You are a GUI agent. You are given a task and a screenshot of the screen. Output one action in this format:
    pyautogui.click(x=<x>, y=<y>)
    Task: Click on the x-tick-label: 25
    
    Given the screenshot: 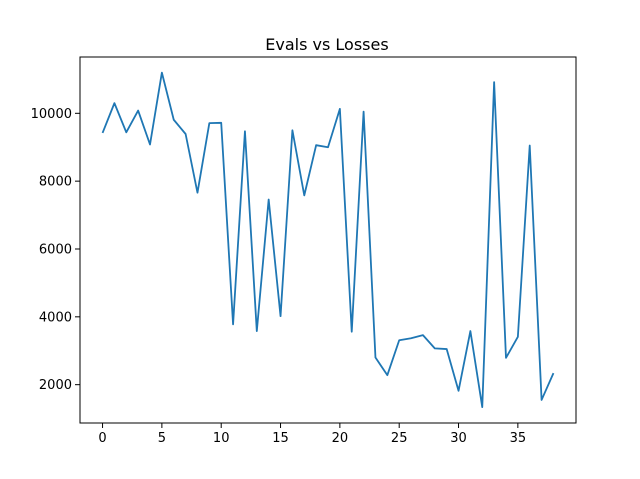 What is the action you would take?
    pyautogui.click(x=399, y=438)
    